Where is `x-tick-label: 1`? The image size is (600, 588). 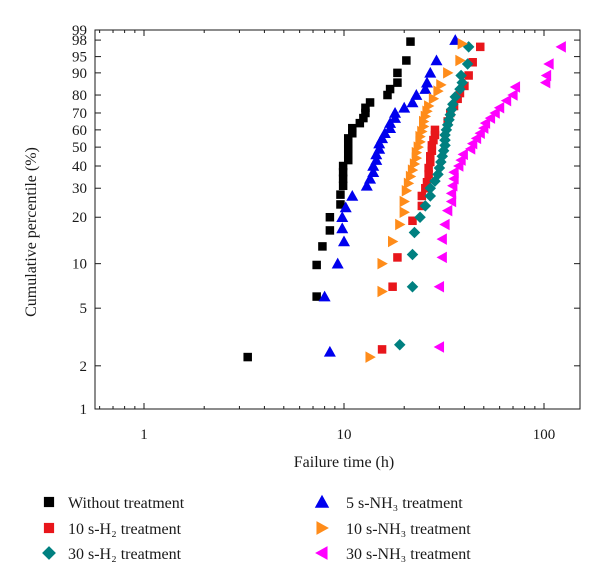 x-tick-label: 1 is located at coordinates (144, 435).